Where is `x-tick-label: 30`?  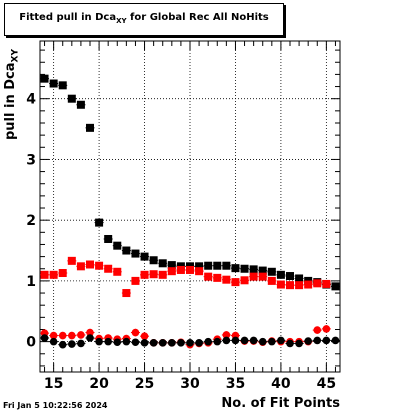
x-tick-label: 30 is located at coordinates (190, 384).